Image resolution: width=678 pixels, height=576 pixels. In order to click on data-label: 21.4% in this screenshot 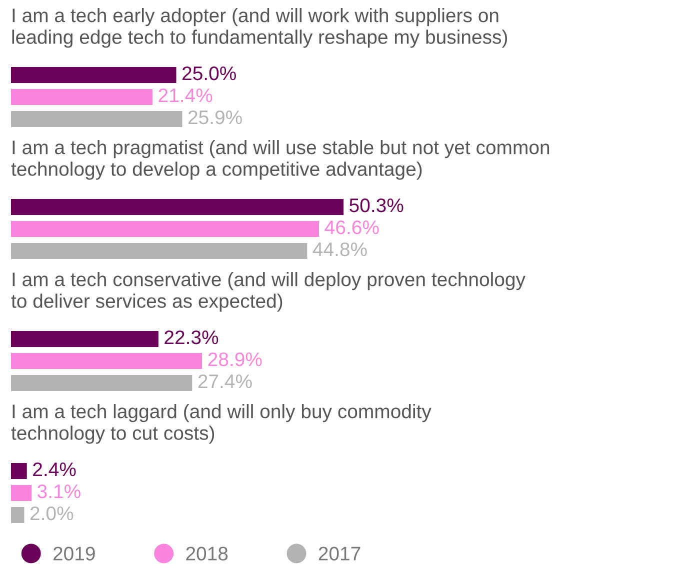, I will do `click(185, 95)`.